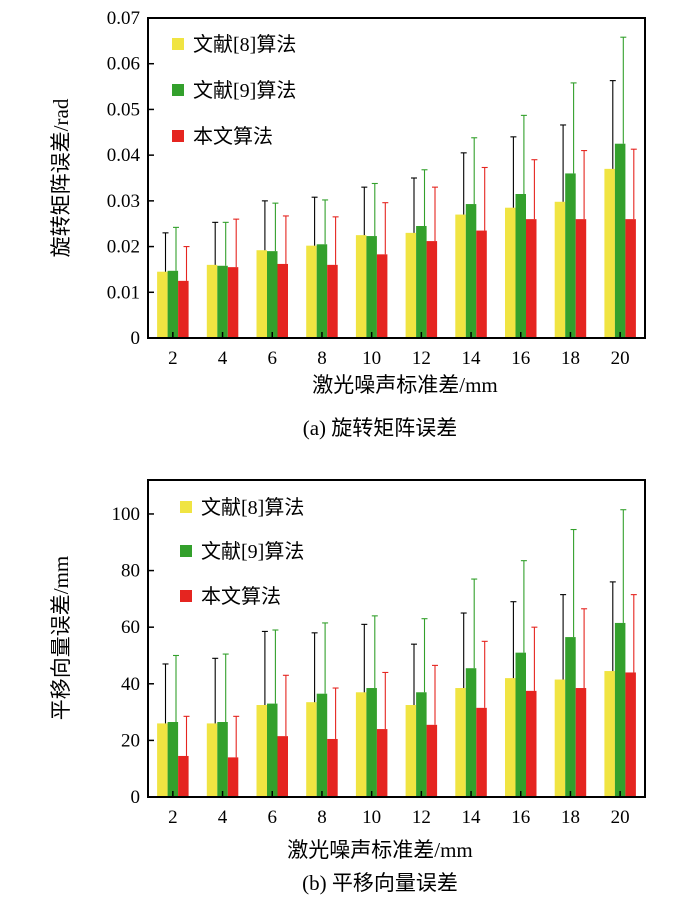 This screenshot has width=700, height=917. I want to click on chart-caption: (a) 旋转矩阵误差, so click(380, 428).